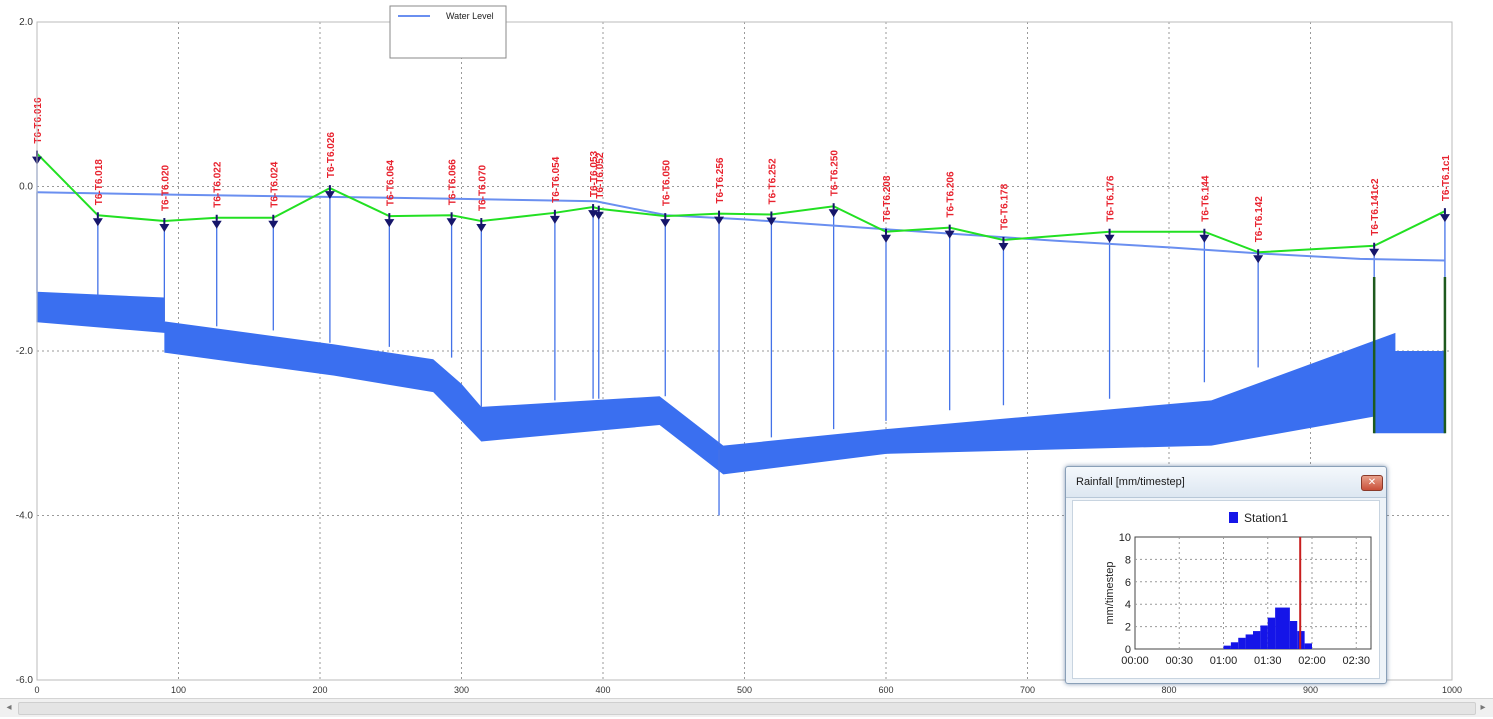 The image size is (1493, 719). I want to click on rainfall-y-tick-label: 2, so click(1128, 628).